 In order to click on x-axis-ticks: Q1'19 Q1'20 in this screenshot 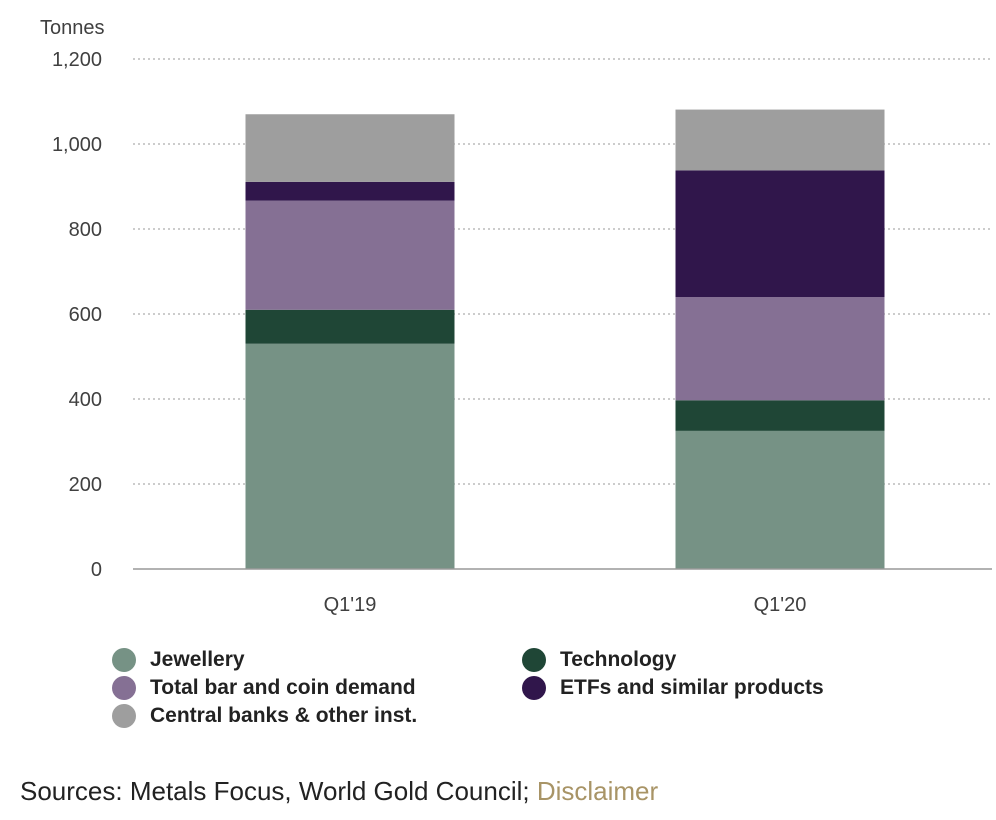, I will do `click(565, 605)`.